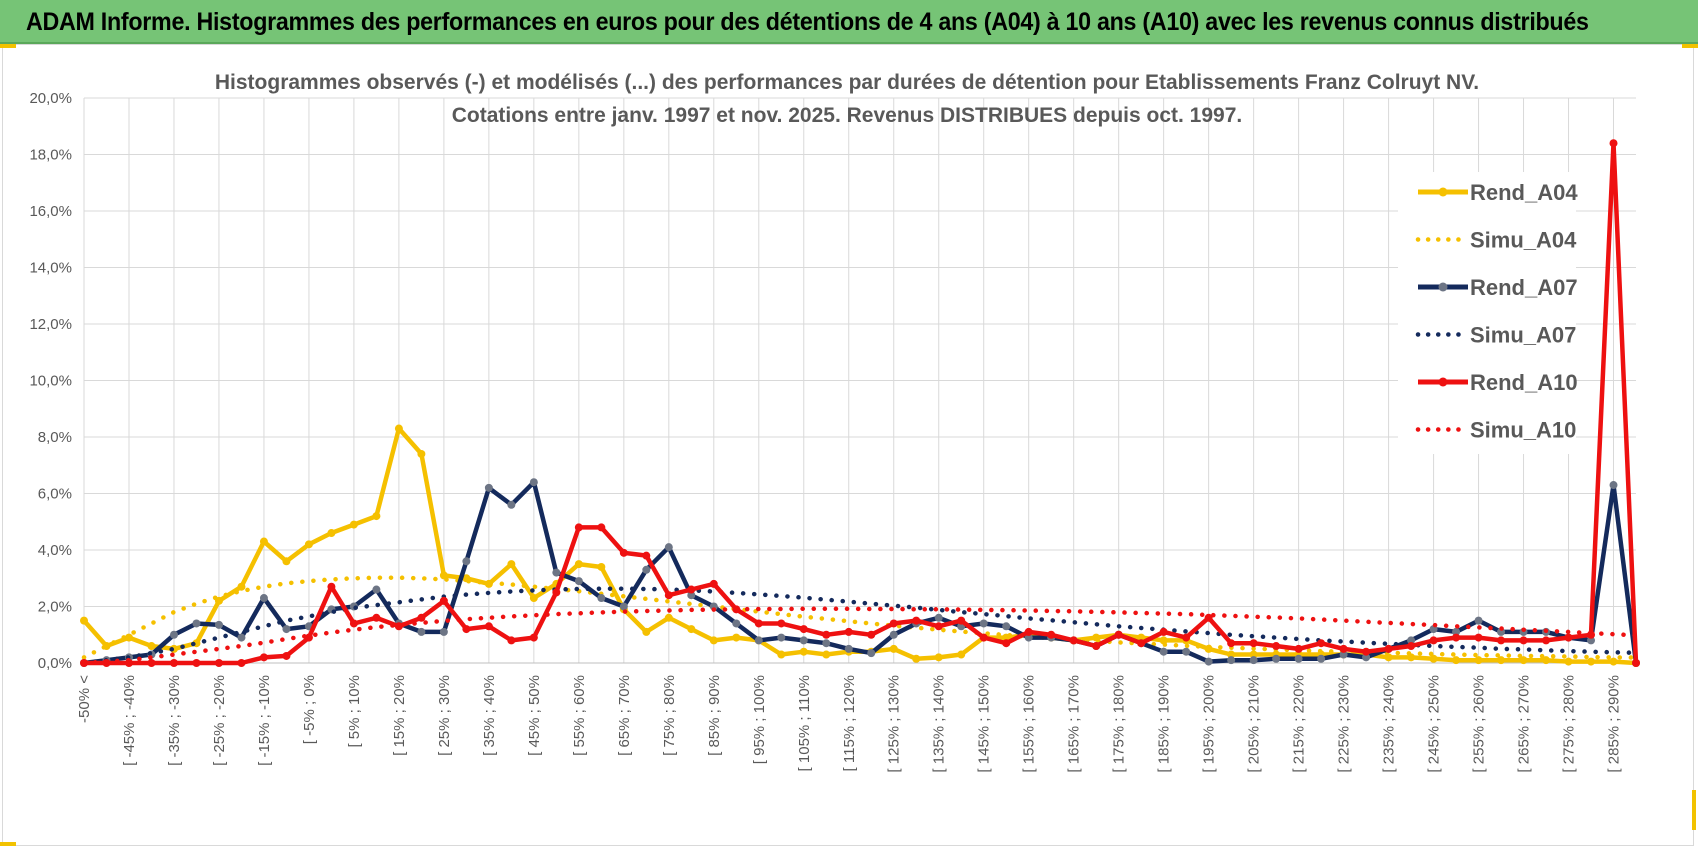 The height and width of the screenshot is (854, 1698). What do you see at coordinates (1496, 240) in the screenshot?
I see `legend-item-Simu_A04: Simu_A04` at bounding box center [1496, 240].